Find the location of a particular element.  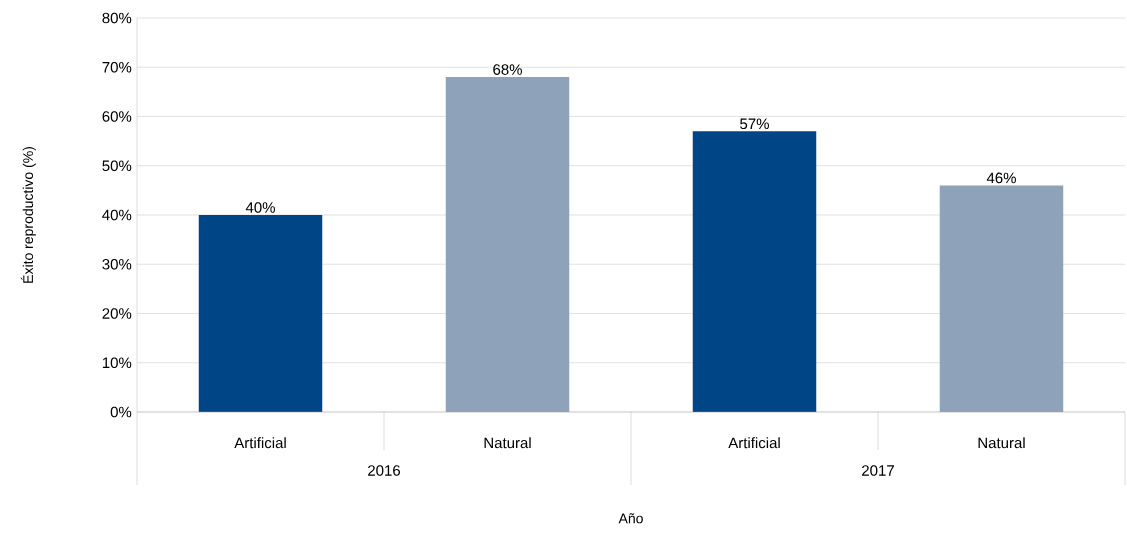

data-label: 46% is located at coordinates (1001, 178).